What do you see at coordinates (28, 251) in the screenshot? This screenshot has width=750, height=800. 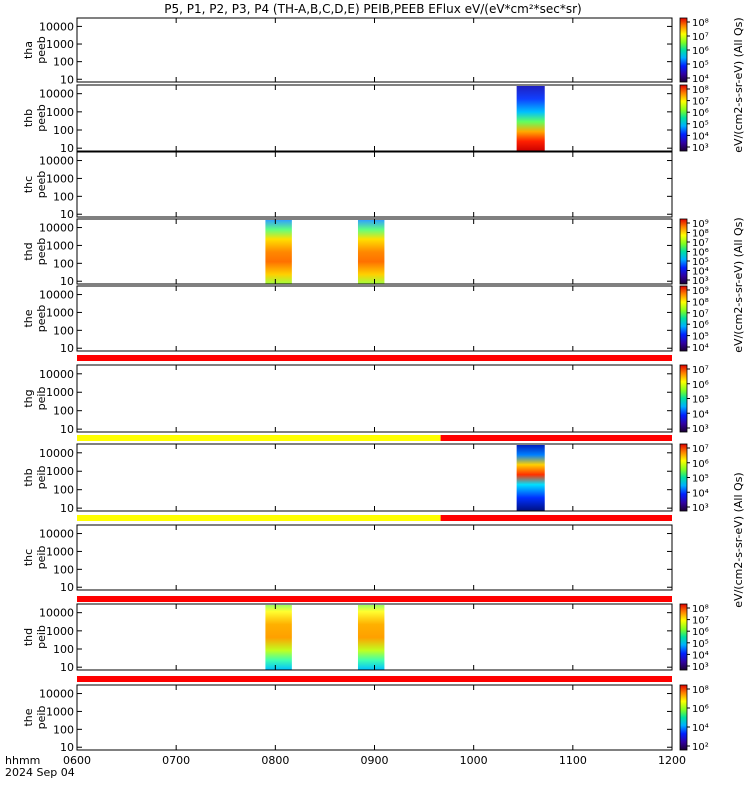 I see `panel-probe-label: thd` at bounding box center [28, 251].